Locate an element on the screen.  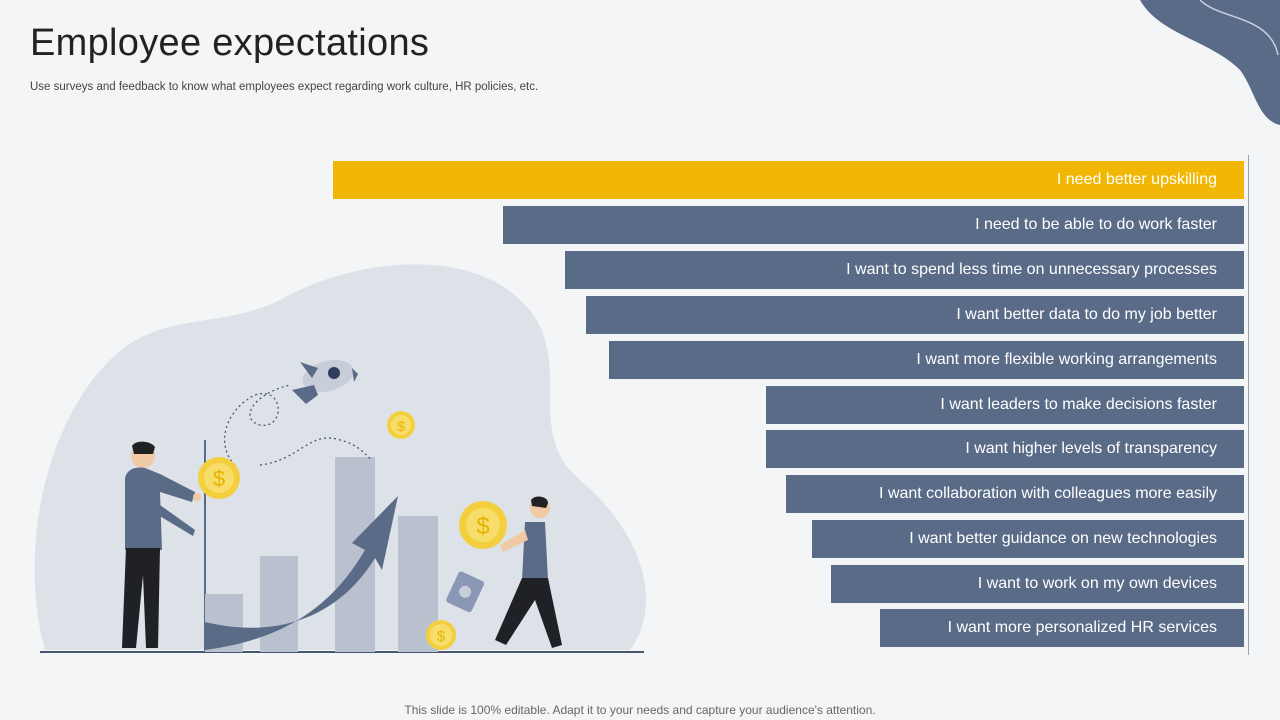
expectation-bar-6: I want leaders to make decisions faster is located at coordinates (1005, 405).